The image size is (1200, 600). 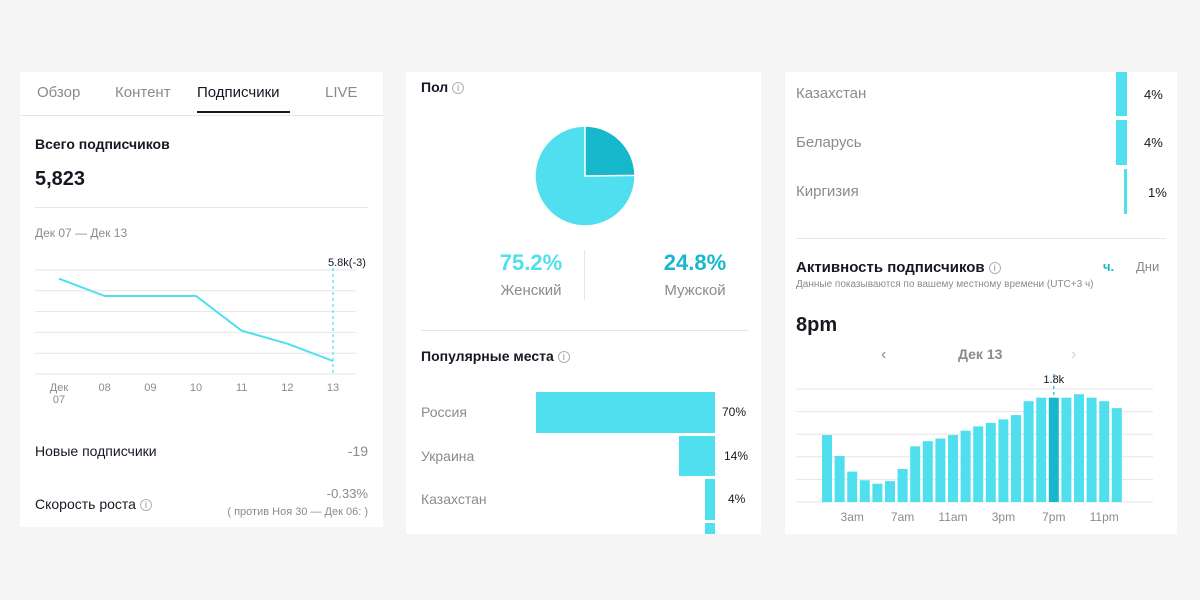 I want to click on new-followers-value: -19, so click(x=357, y=451).